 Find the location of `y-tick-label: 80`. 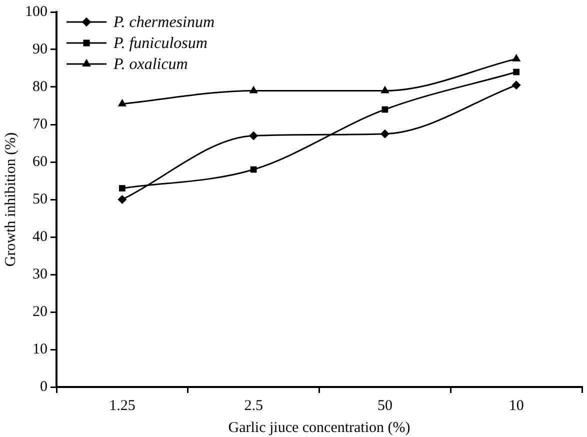

y-tick-label: 80 is located at coordinates (40, 86).